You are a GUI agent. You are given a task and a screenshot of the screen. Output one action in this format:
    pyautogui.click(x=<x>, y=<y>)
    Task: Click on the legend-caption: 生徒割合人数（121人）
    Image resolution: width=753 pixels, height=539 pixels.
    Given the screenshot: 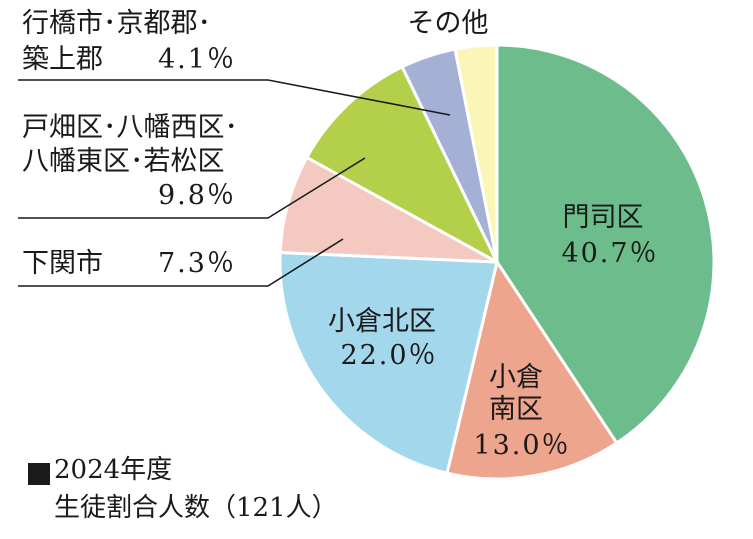 What is the action you would take?
    pyautogui.click(x=196, y=508)
    